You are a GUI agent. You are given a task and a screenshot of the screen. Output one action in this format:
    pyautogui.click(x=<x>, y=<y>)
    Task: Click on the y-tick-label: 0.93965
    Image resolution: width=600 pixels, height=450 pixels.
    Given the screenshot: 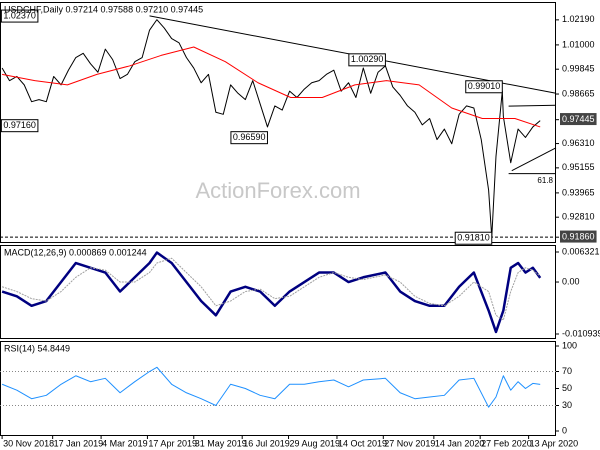 What is the action you would take?
    pyautogui.click(x=578, y=192)
    